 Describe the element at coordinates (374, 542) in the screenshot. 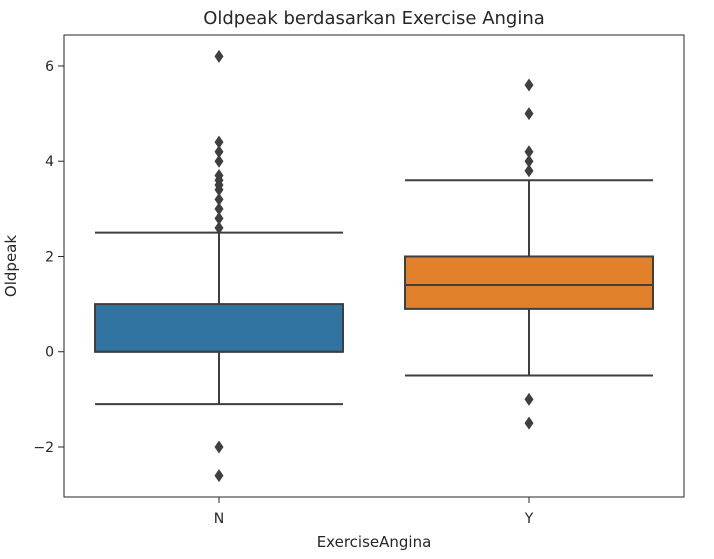

I see `x-axis-label: ExerciseAngina` at that location.